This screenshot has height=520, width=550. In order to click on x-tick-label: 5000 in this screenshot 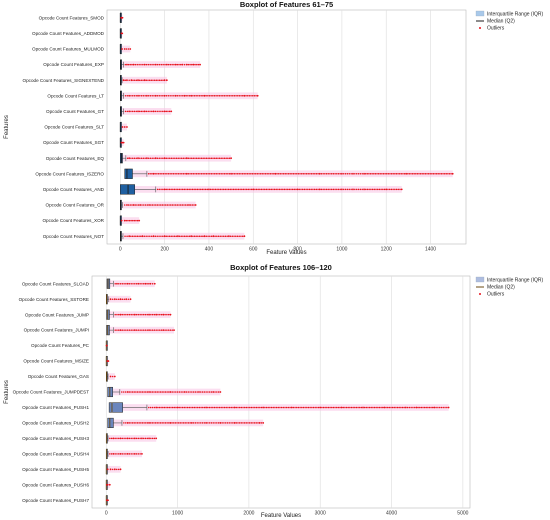, I will do `click(462, 514)`.